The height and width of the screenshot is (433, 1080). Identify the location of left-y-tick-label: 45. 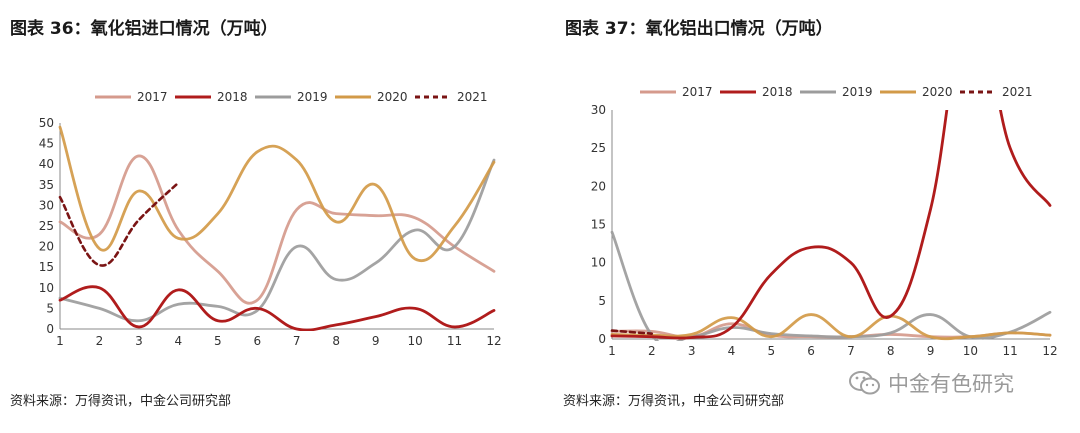
(46, 144).